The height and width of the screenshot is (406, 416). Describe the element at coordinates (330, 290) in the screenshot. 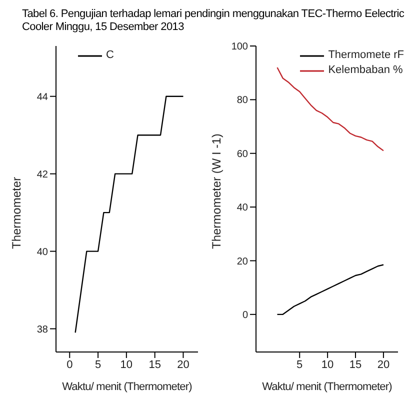

I see `line-series` at that location.